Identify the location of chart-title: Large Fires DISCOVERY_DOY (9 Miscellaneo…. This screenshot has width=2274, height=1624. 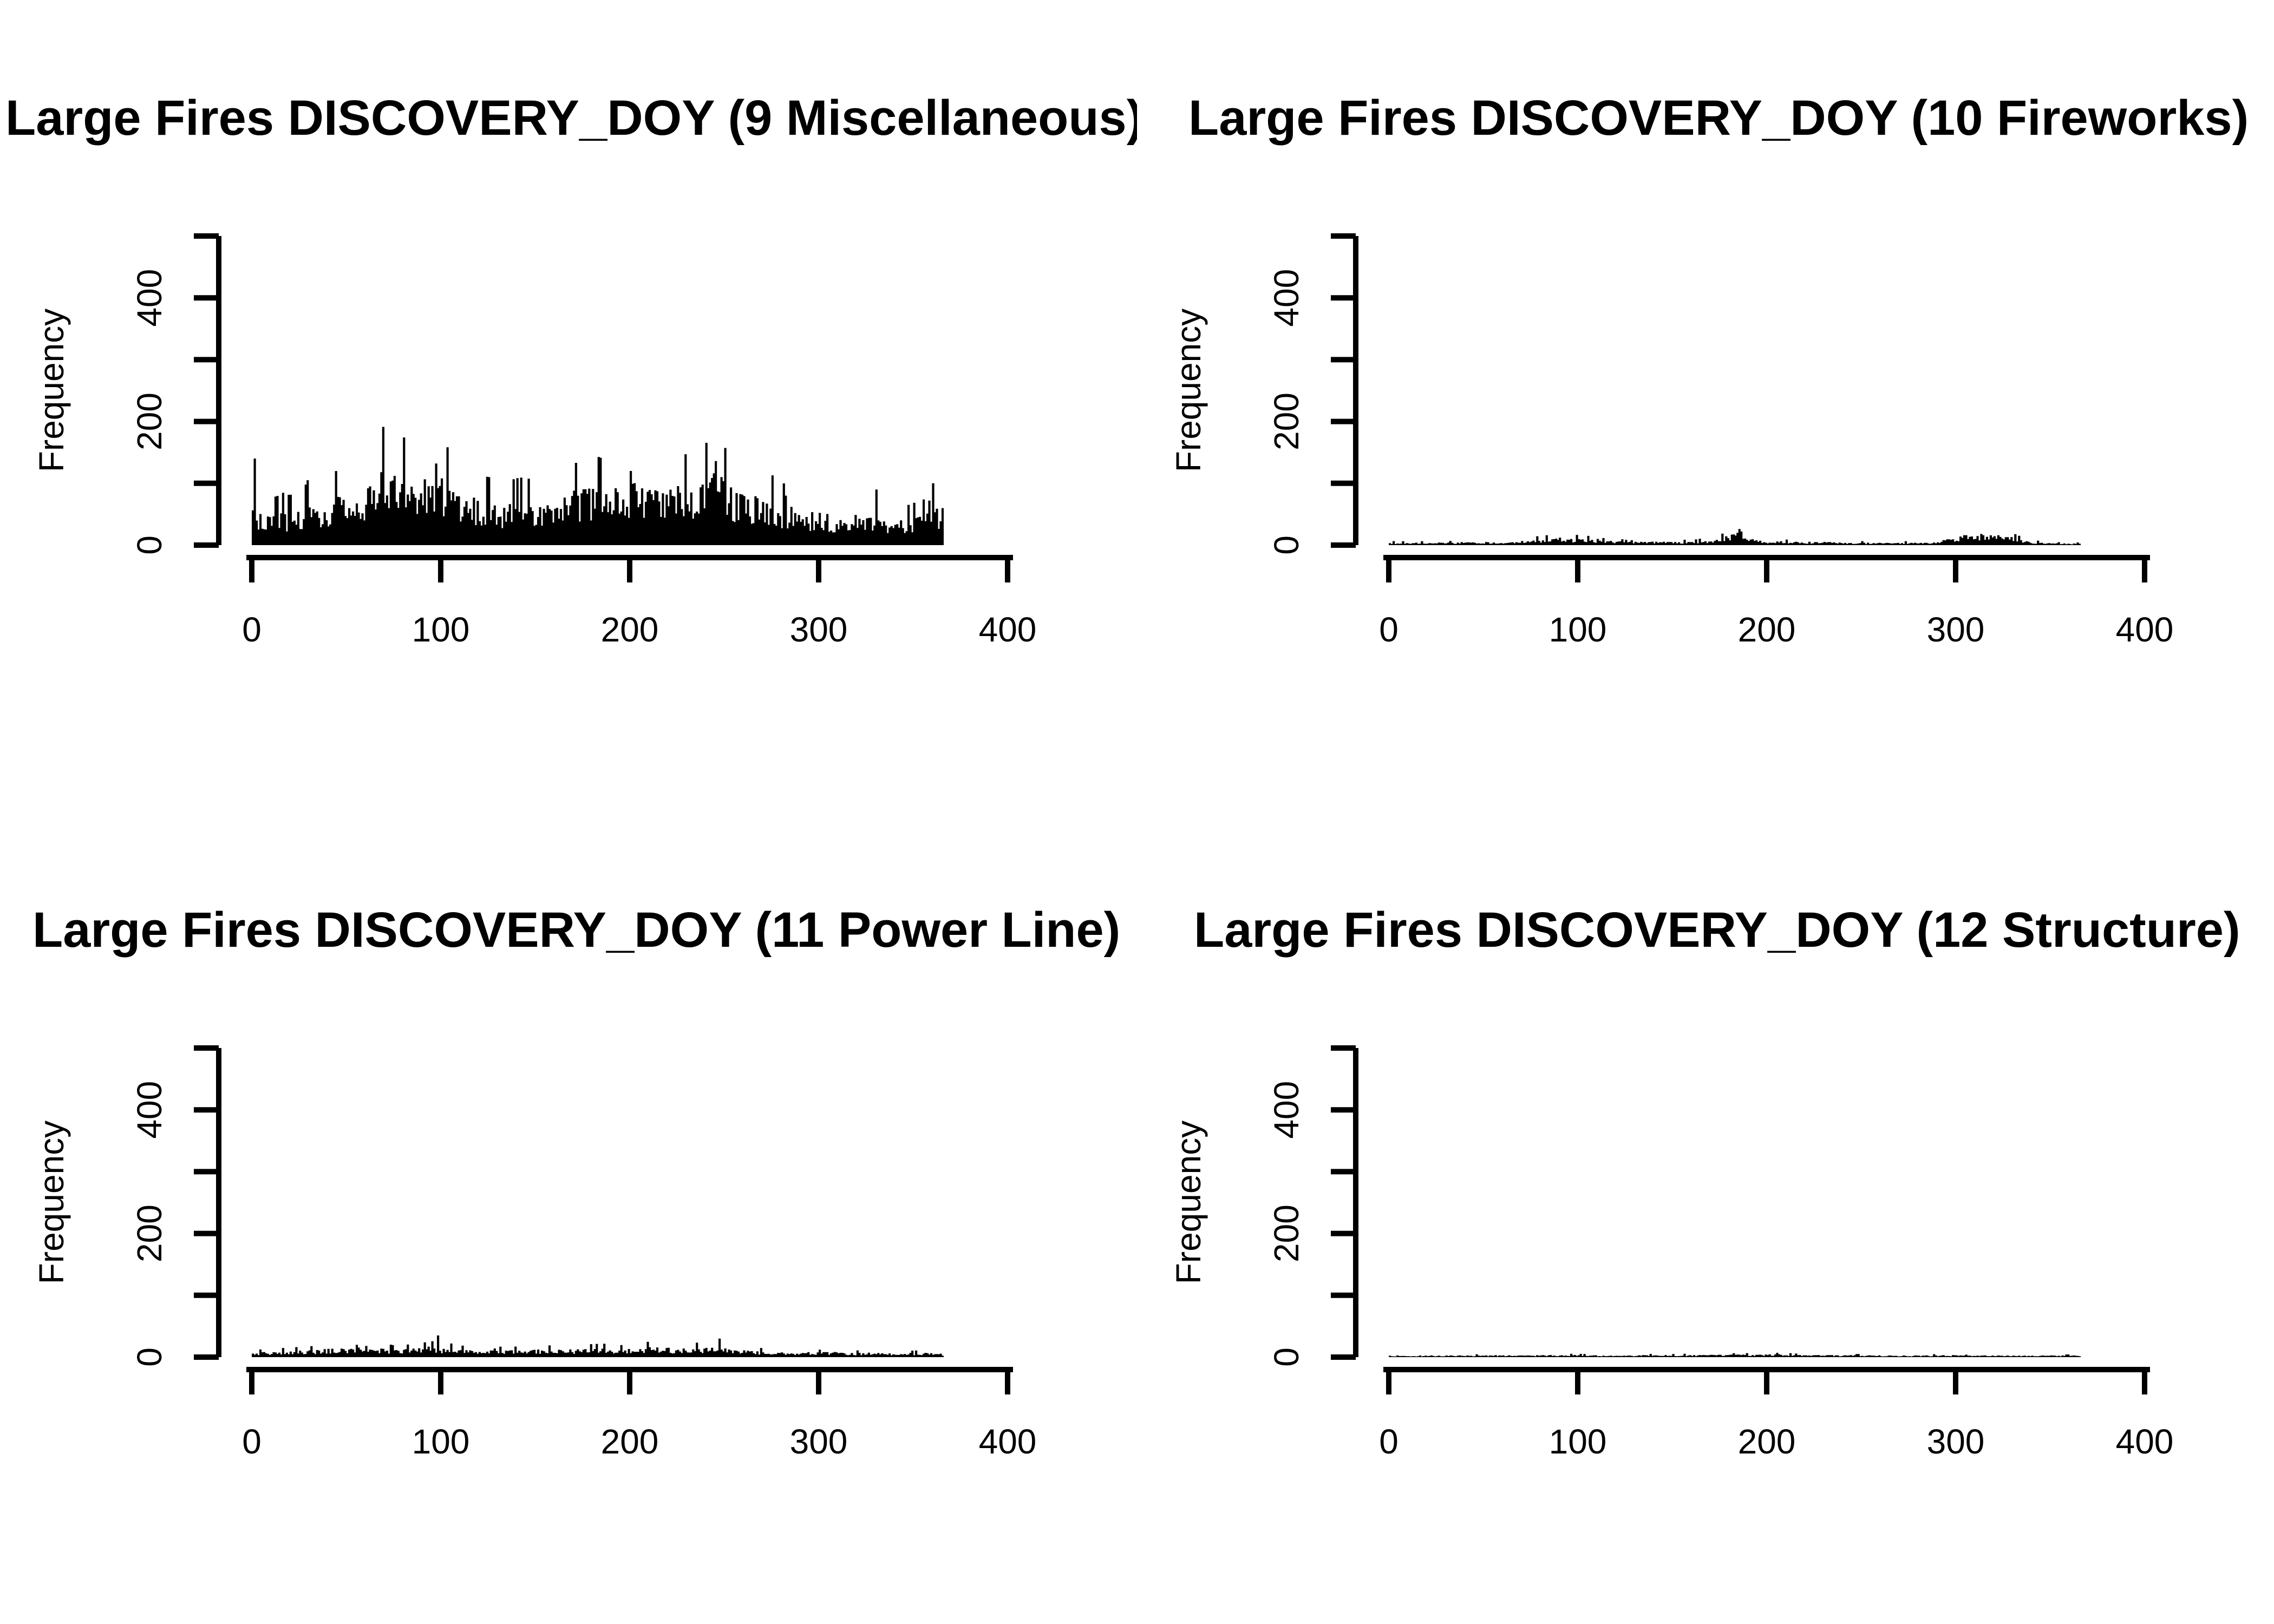
(571, 118).